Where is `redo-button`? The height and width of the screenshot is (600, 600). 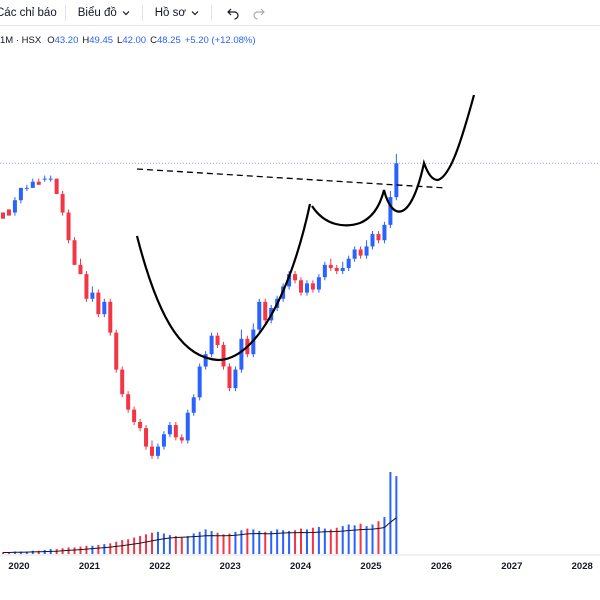
redo-button is located at coordinates (259, 13).